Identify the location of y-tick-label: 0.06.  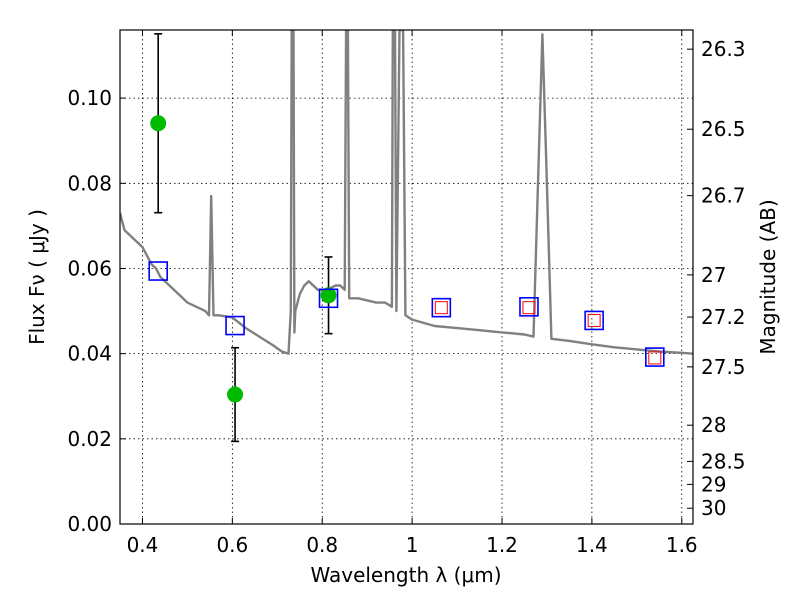
(89, 268).